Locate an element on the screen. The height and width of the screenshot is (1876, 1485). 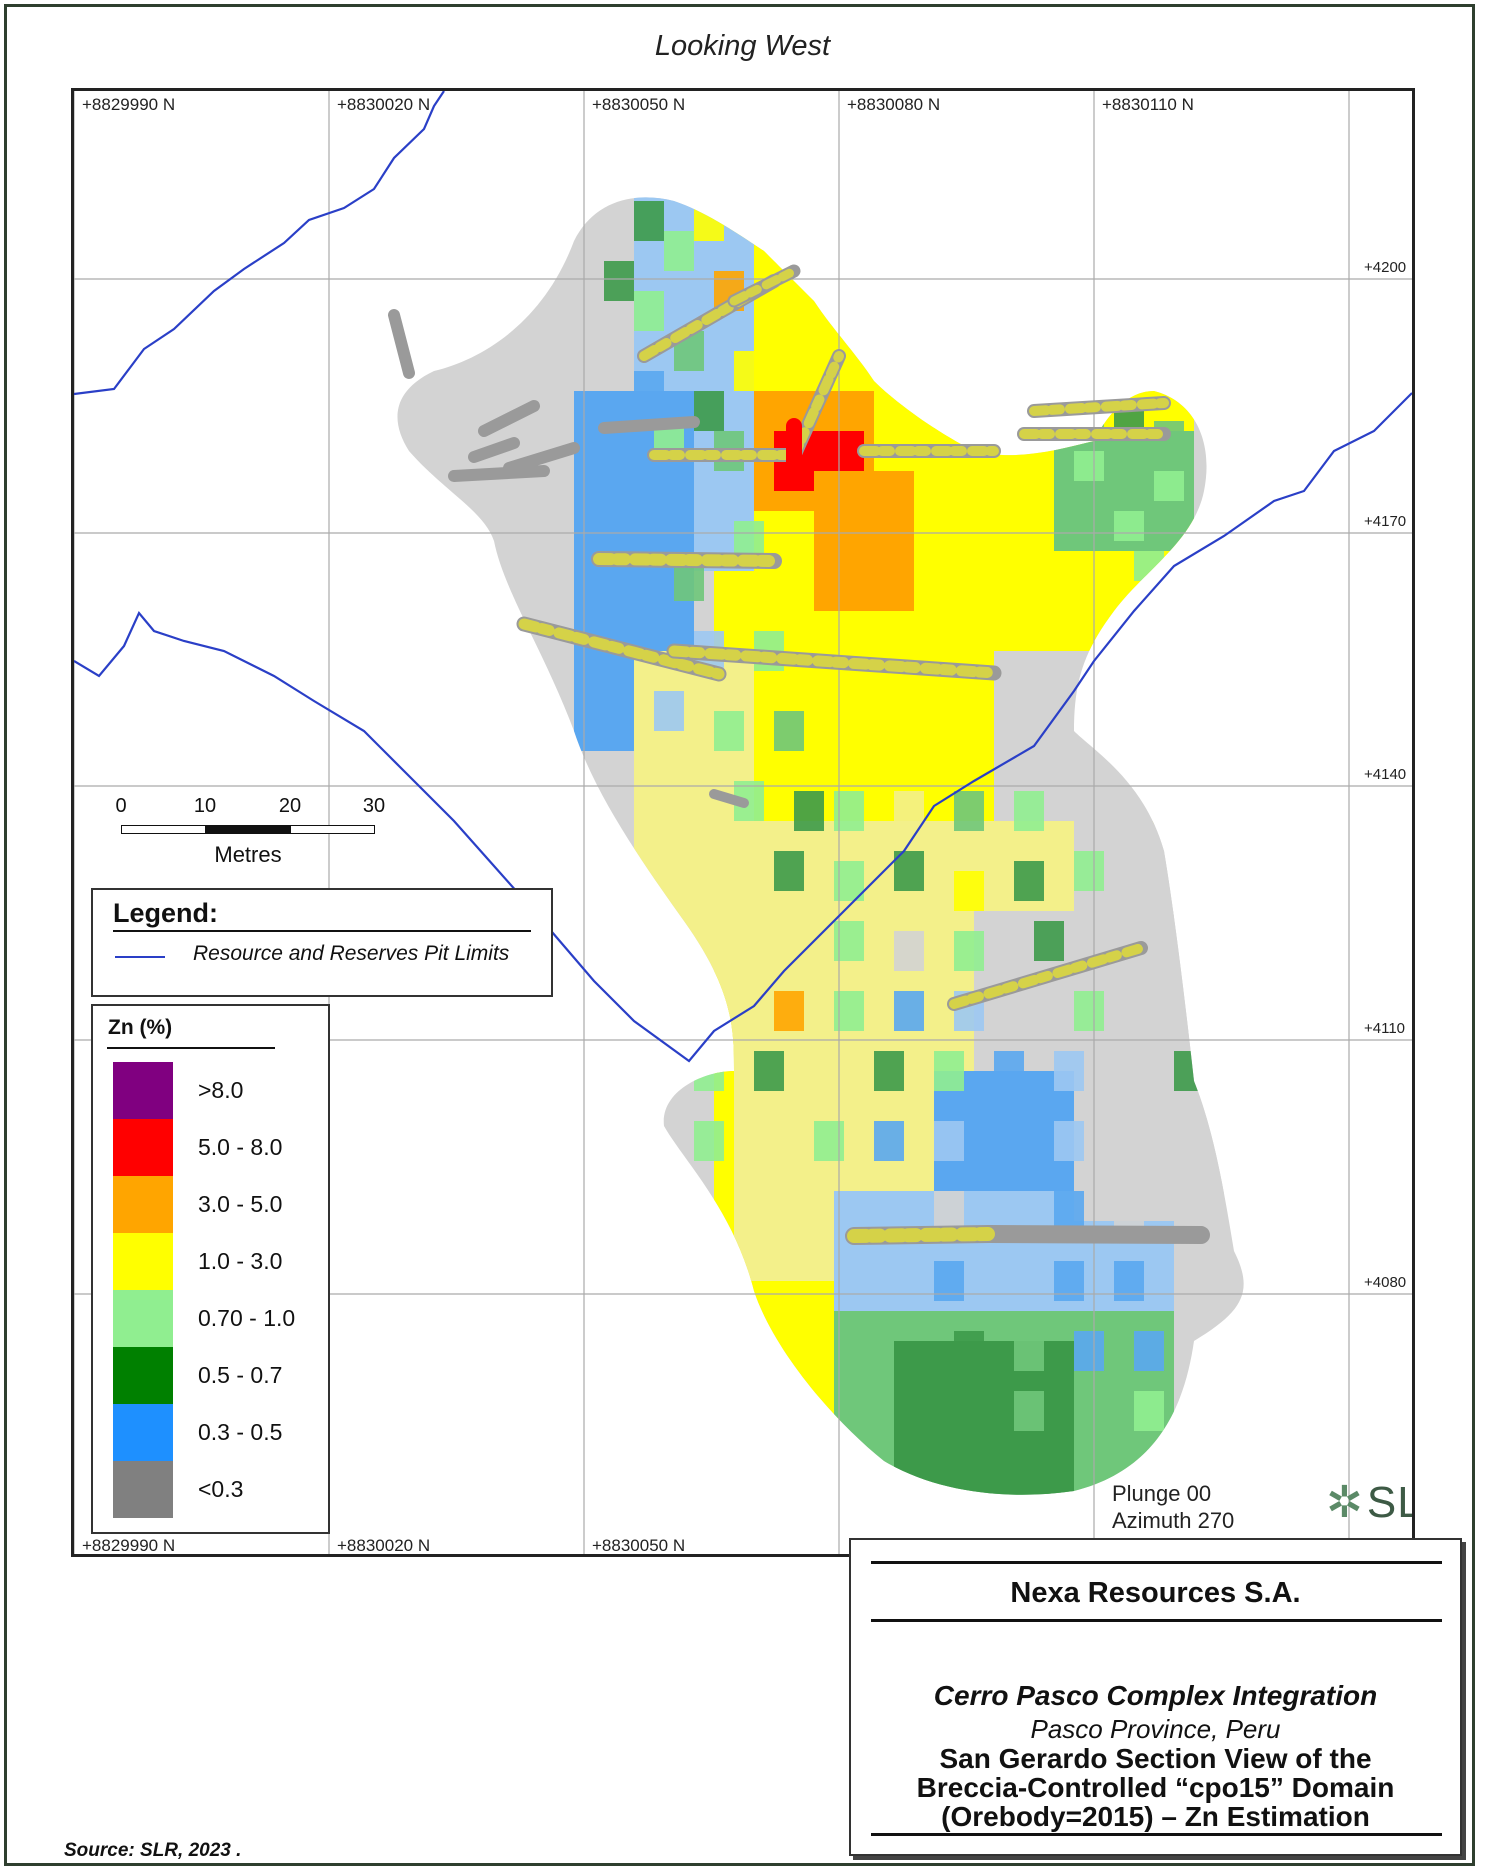
zn-legend-label: >8.0 is located at coordinates (221, 1090).